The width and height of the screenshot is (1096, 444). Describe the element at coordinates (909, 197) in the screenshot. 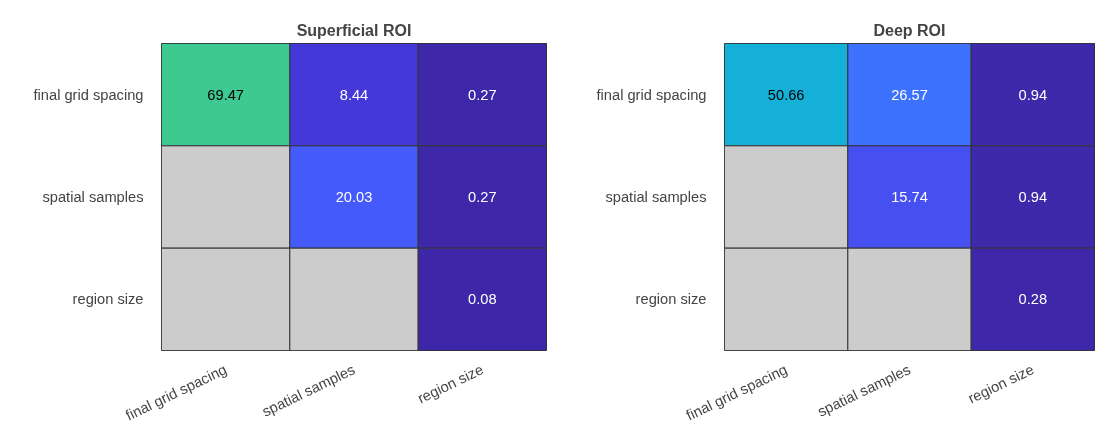

I see `data-label: 15.74` at that location.